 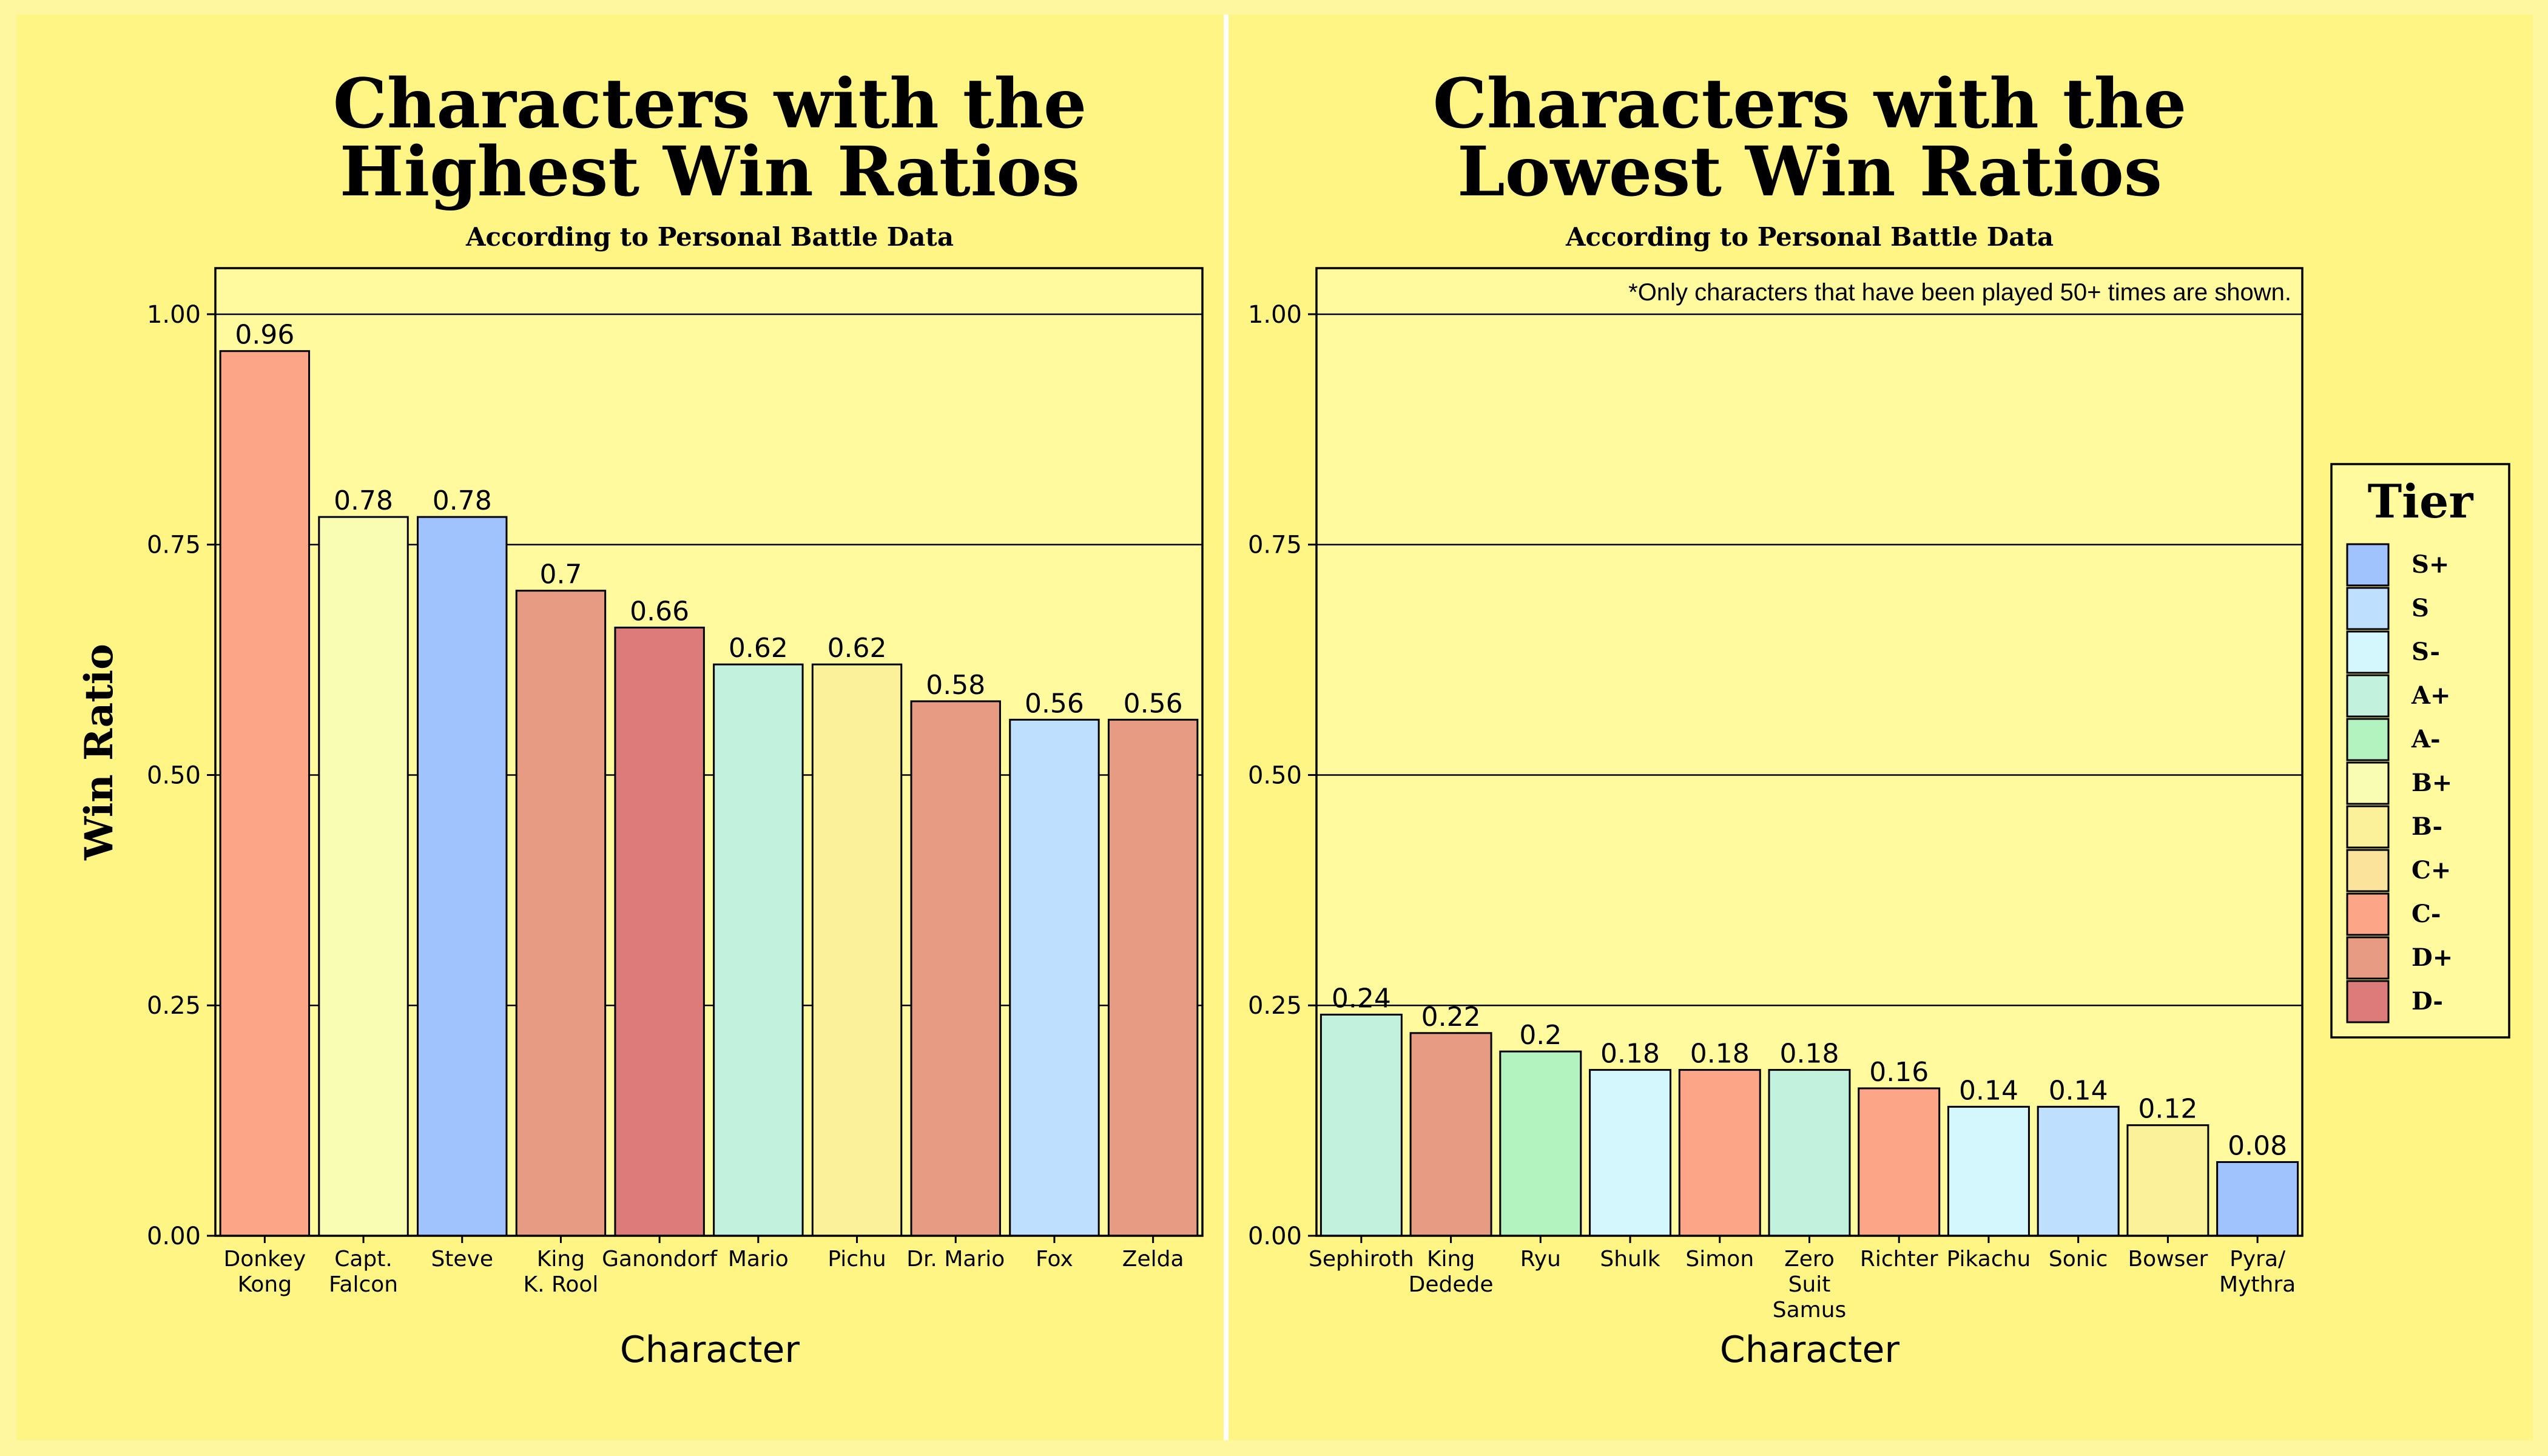 What do you see at coordinates (2427, 826) in the screenshot?
I see `legend-label: B-` at bounding box center [2427, 826].